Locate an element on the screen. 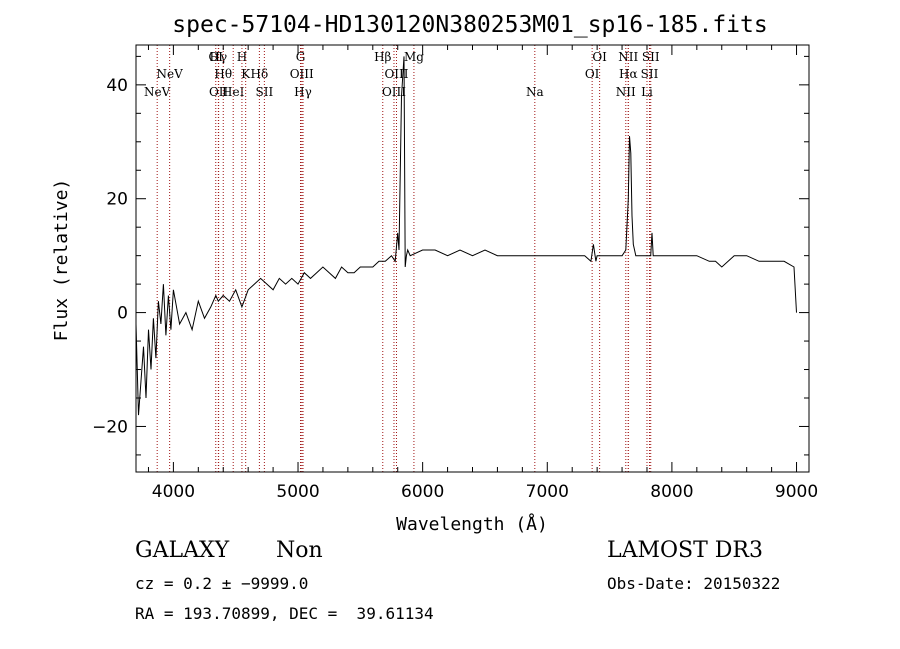 The image size is (900, 649). x-tick-label: 9000 is located at coordinates (796, 492).